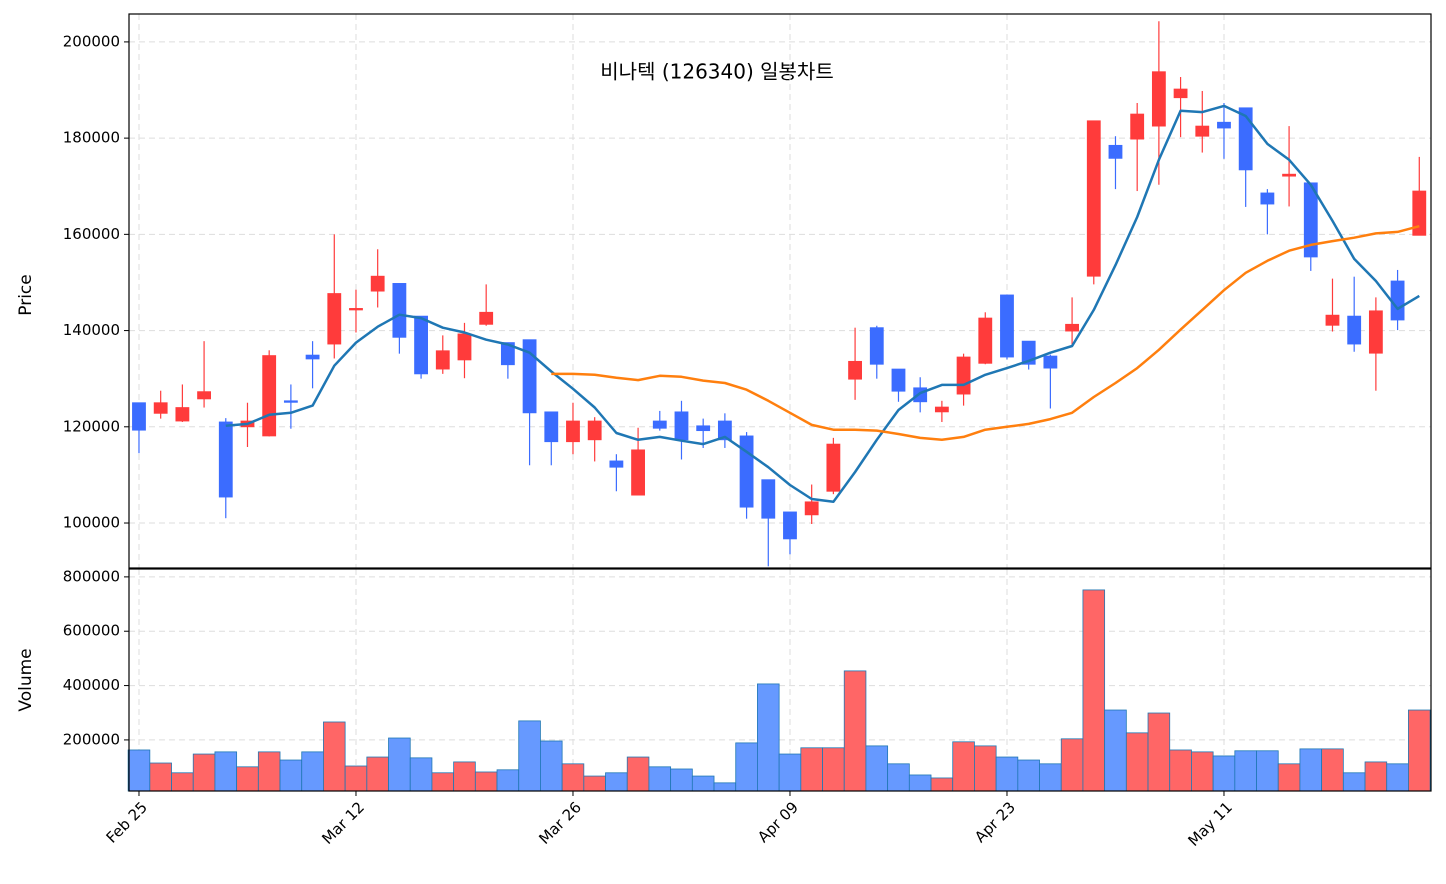 The image size is (1446, 884). Describe the element at coordinates (91, 234) in the screenshot. I see `y-tick-label: 160000` at that location.